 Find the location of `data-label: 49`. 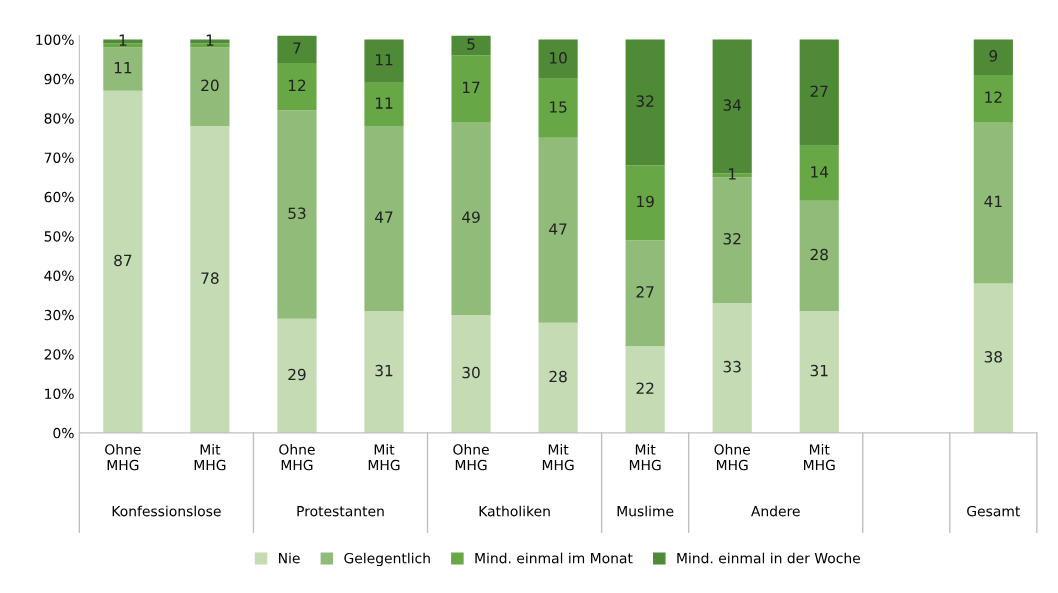

data-label: 49 is located at coordinates (471, 217).